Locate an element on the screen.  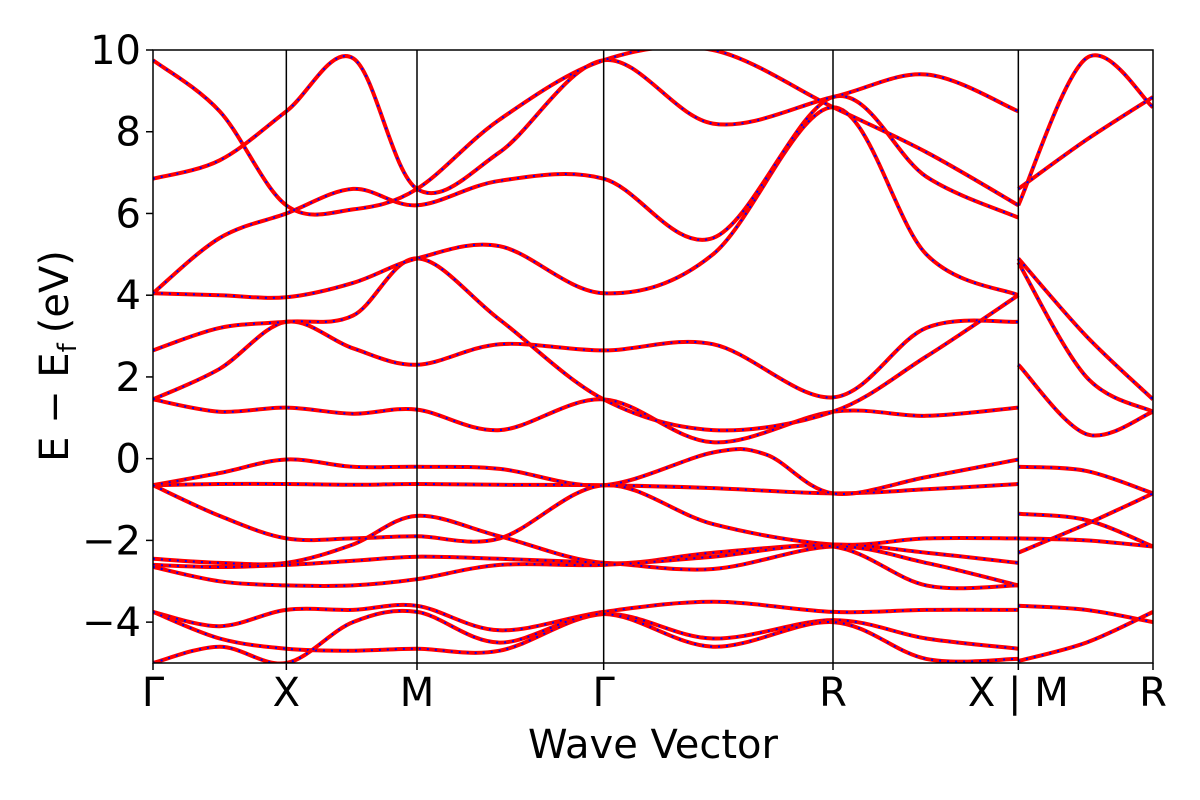
y-tick-label-1: −2 is located at coordinates (111, 541).